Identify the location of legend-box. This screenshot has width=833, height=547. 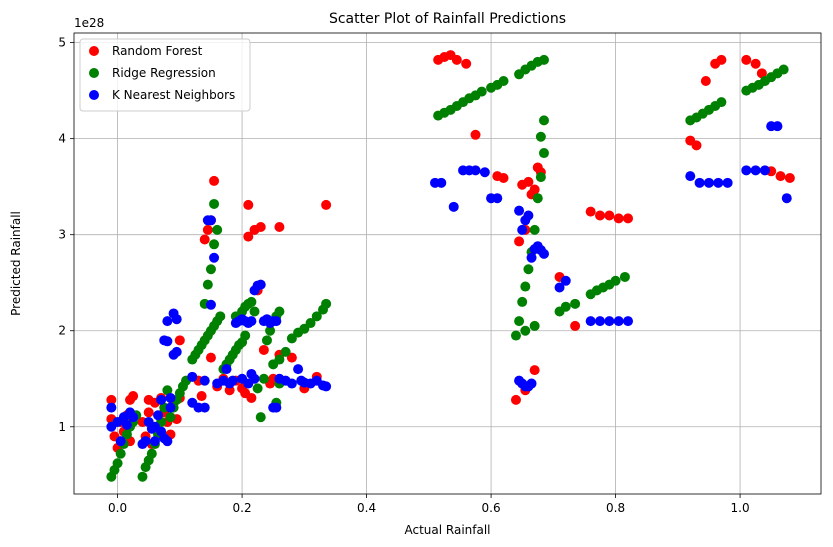
(165, 75).